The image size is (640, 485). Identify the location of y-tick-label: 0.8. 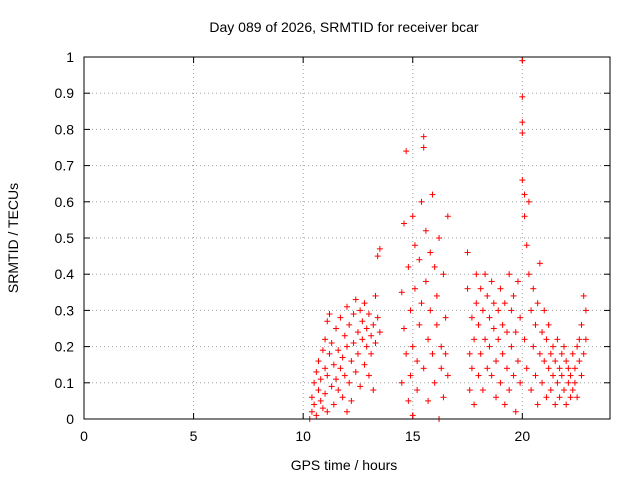
(65, 129).